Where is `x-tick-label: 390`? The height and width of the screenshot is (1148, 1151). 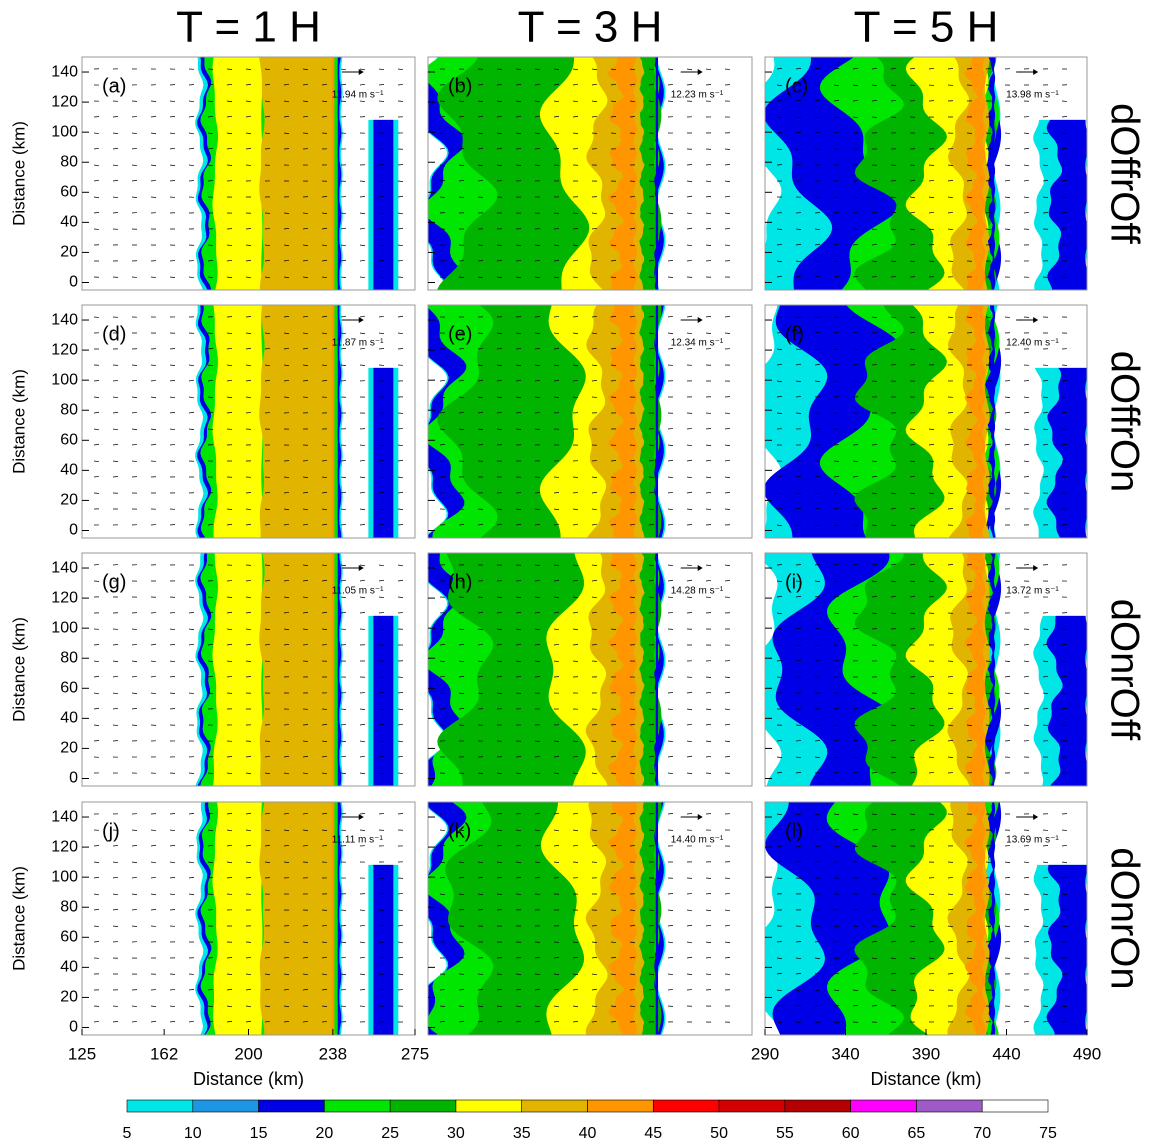 x-tick-label: 390 is located at coordinates (926, 1053).